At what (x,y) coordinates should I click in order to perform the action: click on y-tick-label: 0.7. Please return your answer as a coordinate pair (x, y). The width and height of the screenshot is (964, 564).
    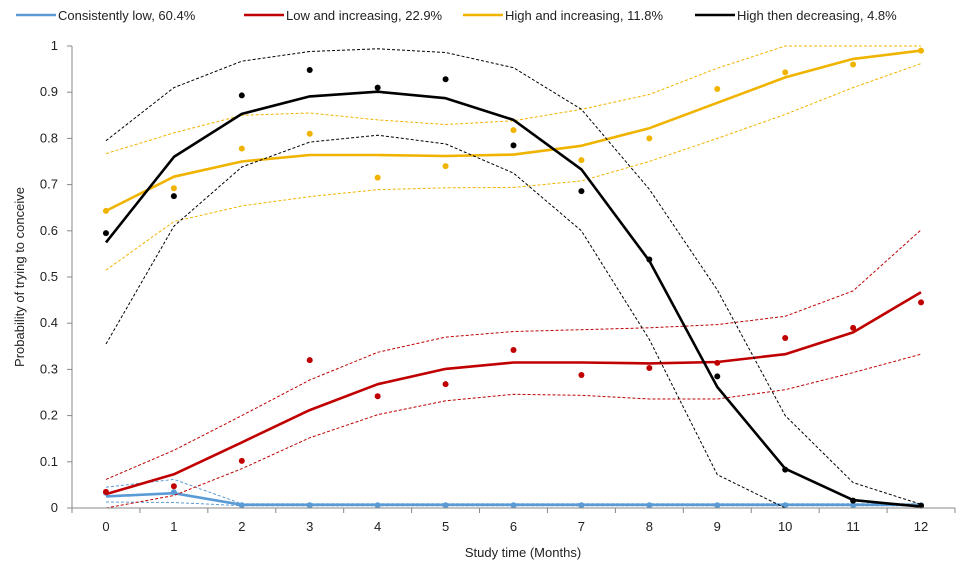
    Looking at the image, I should click on (49, 184).